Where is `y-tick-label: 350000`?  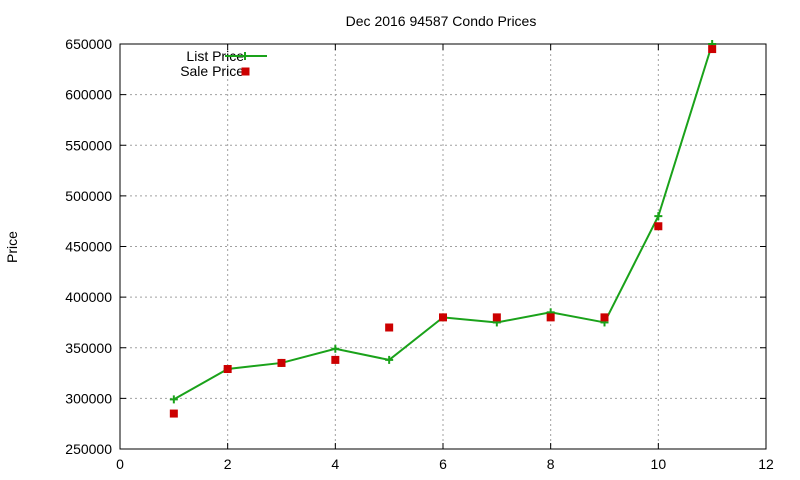 y-tick-label: 350000 is located at coordinates (88, 348).